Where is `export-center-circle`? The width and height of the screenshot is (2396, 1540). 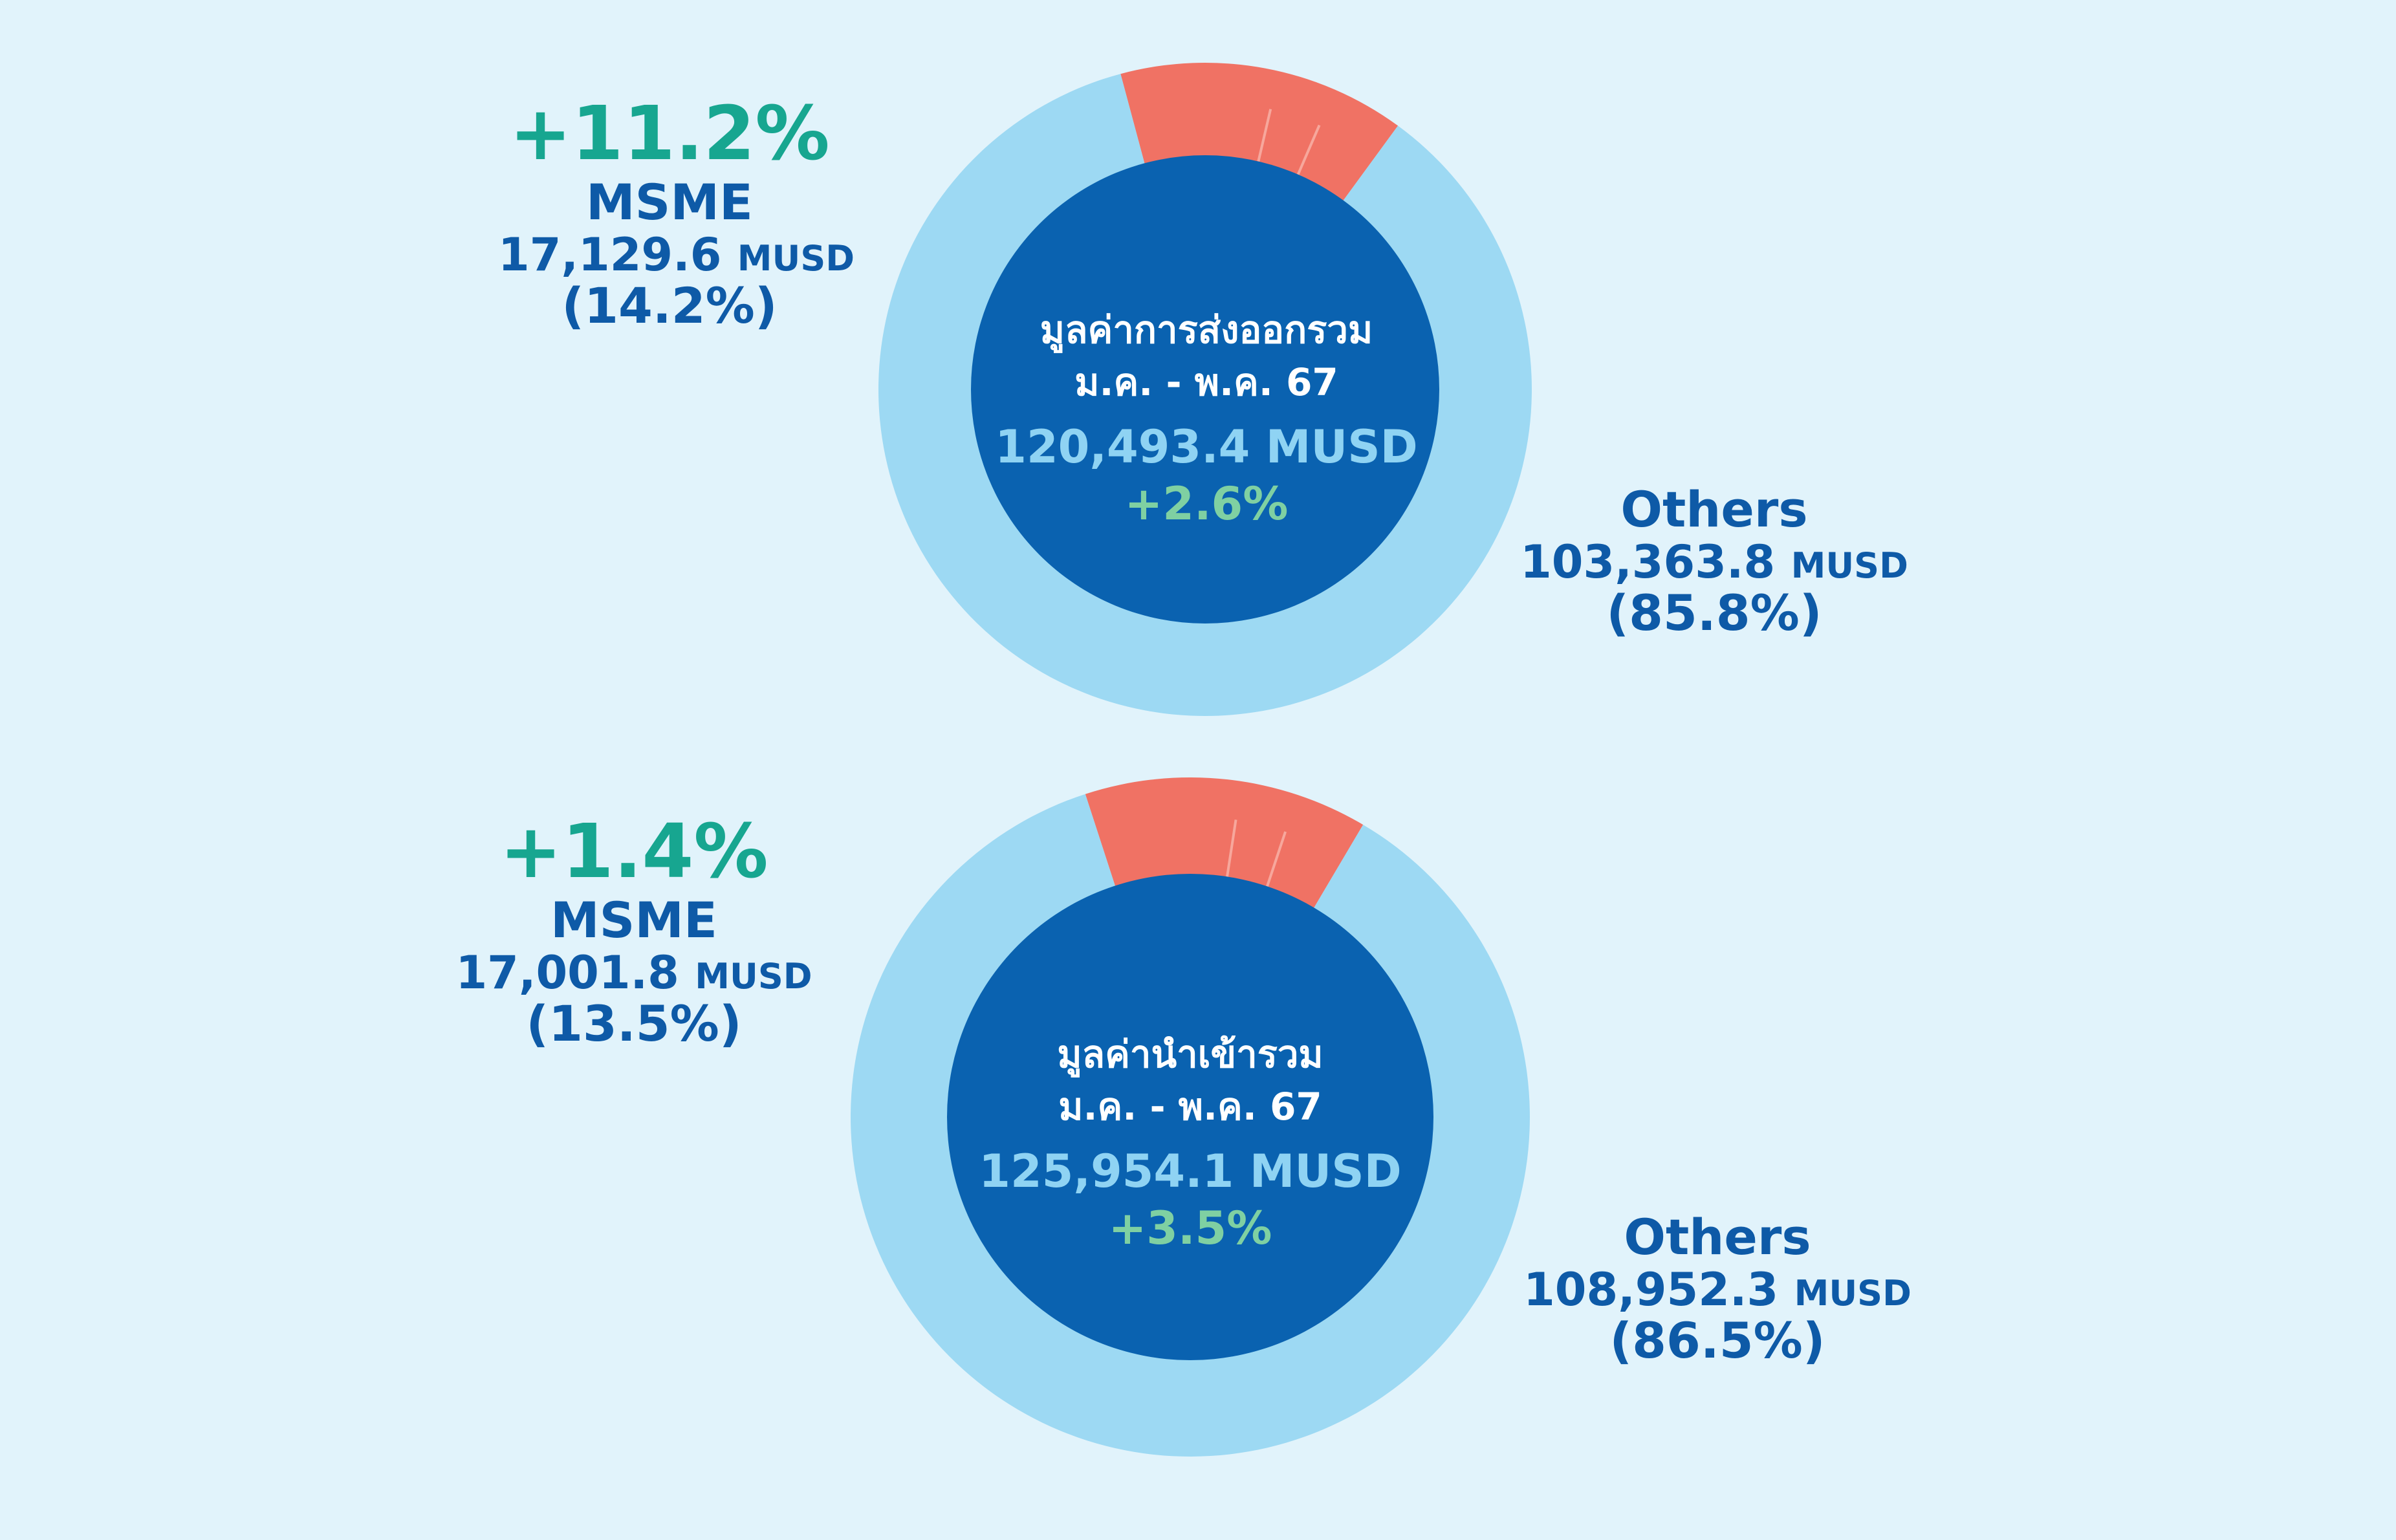 export-center-circle is located at coordinates (1205, 389).